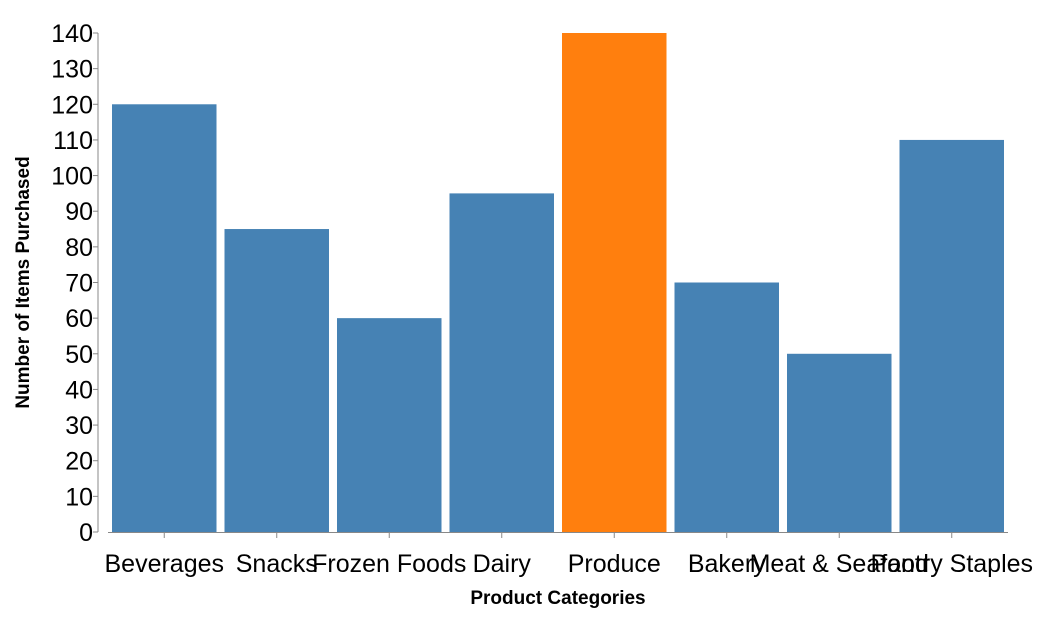  I want to click on x-axis-title: Product Categories, so click(557, 598).